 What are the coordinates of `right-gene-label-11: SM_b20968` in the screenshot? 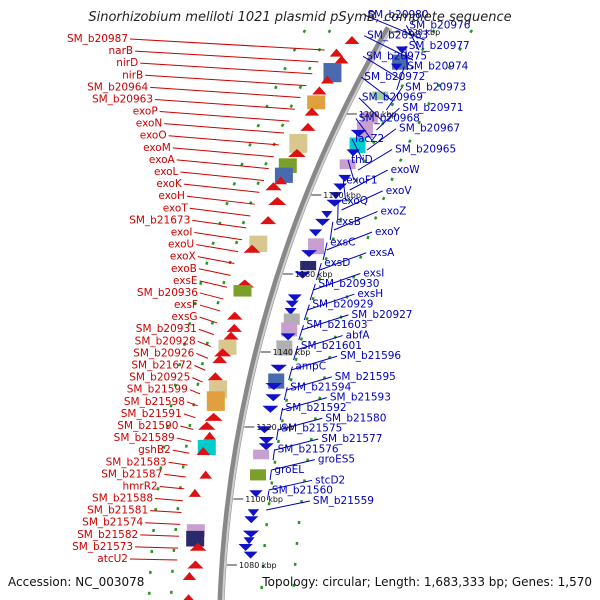 It's located at (389, 118).